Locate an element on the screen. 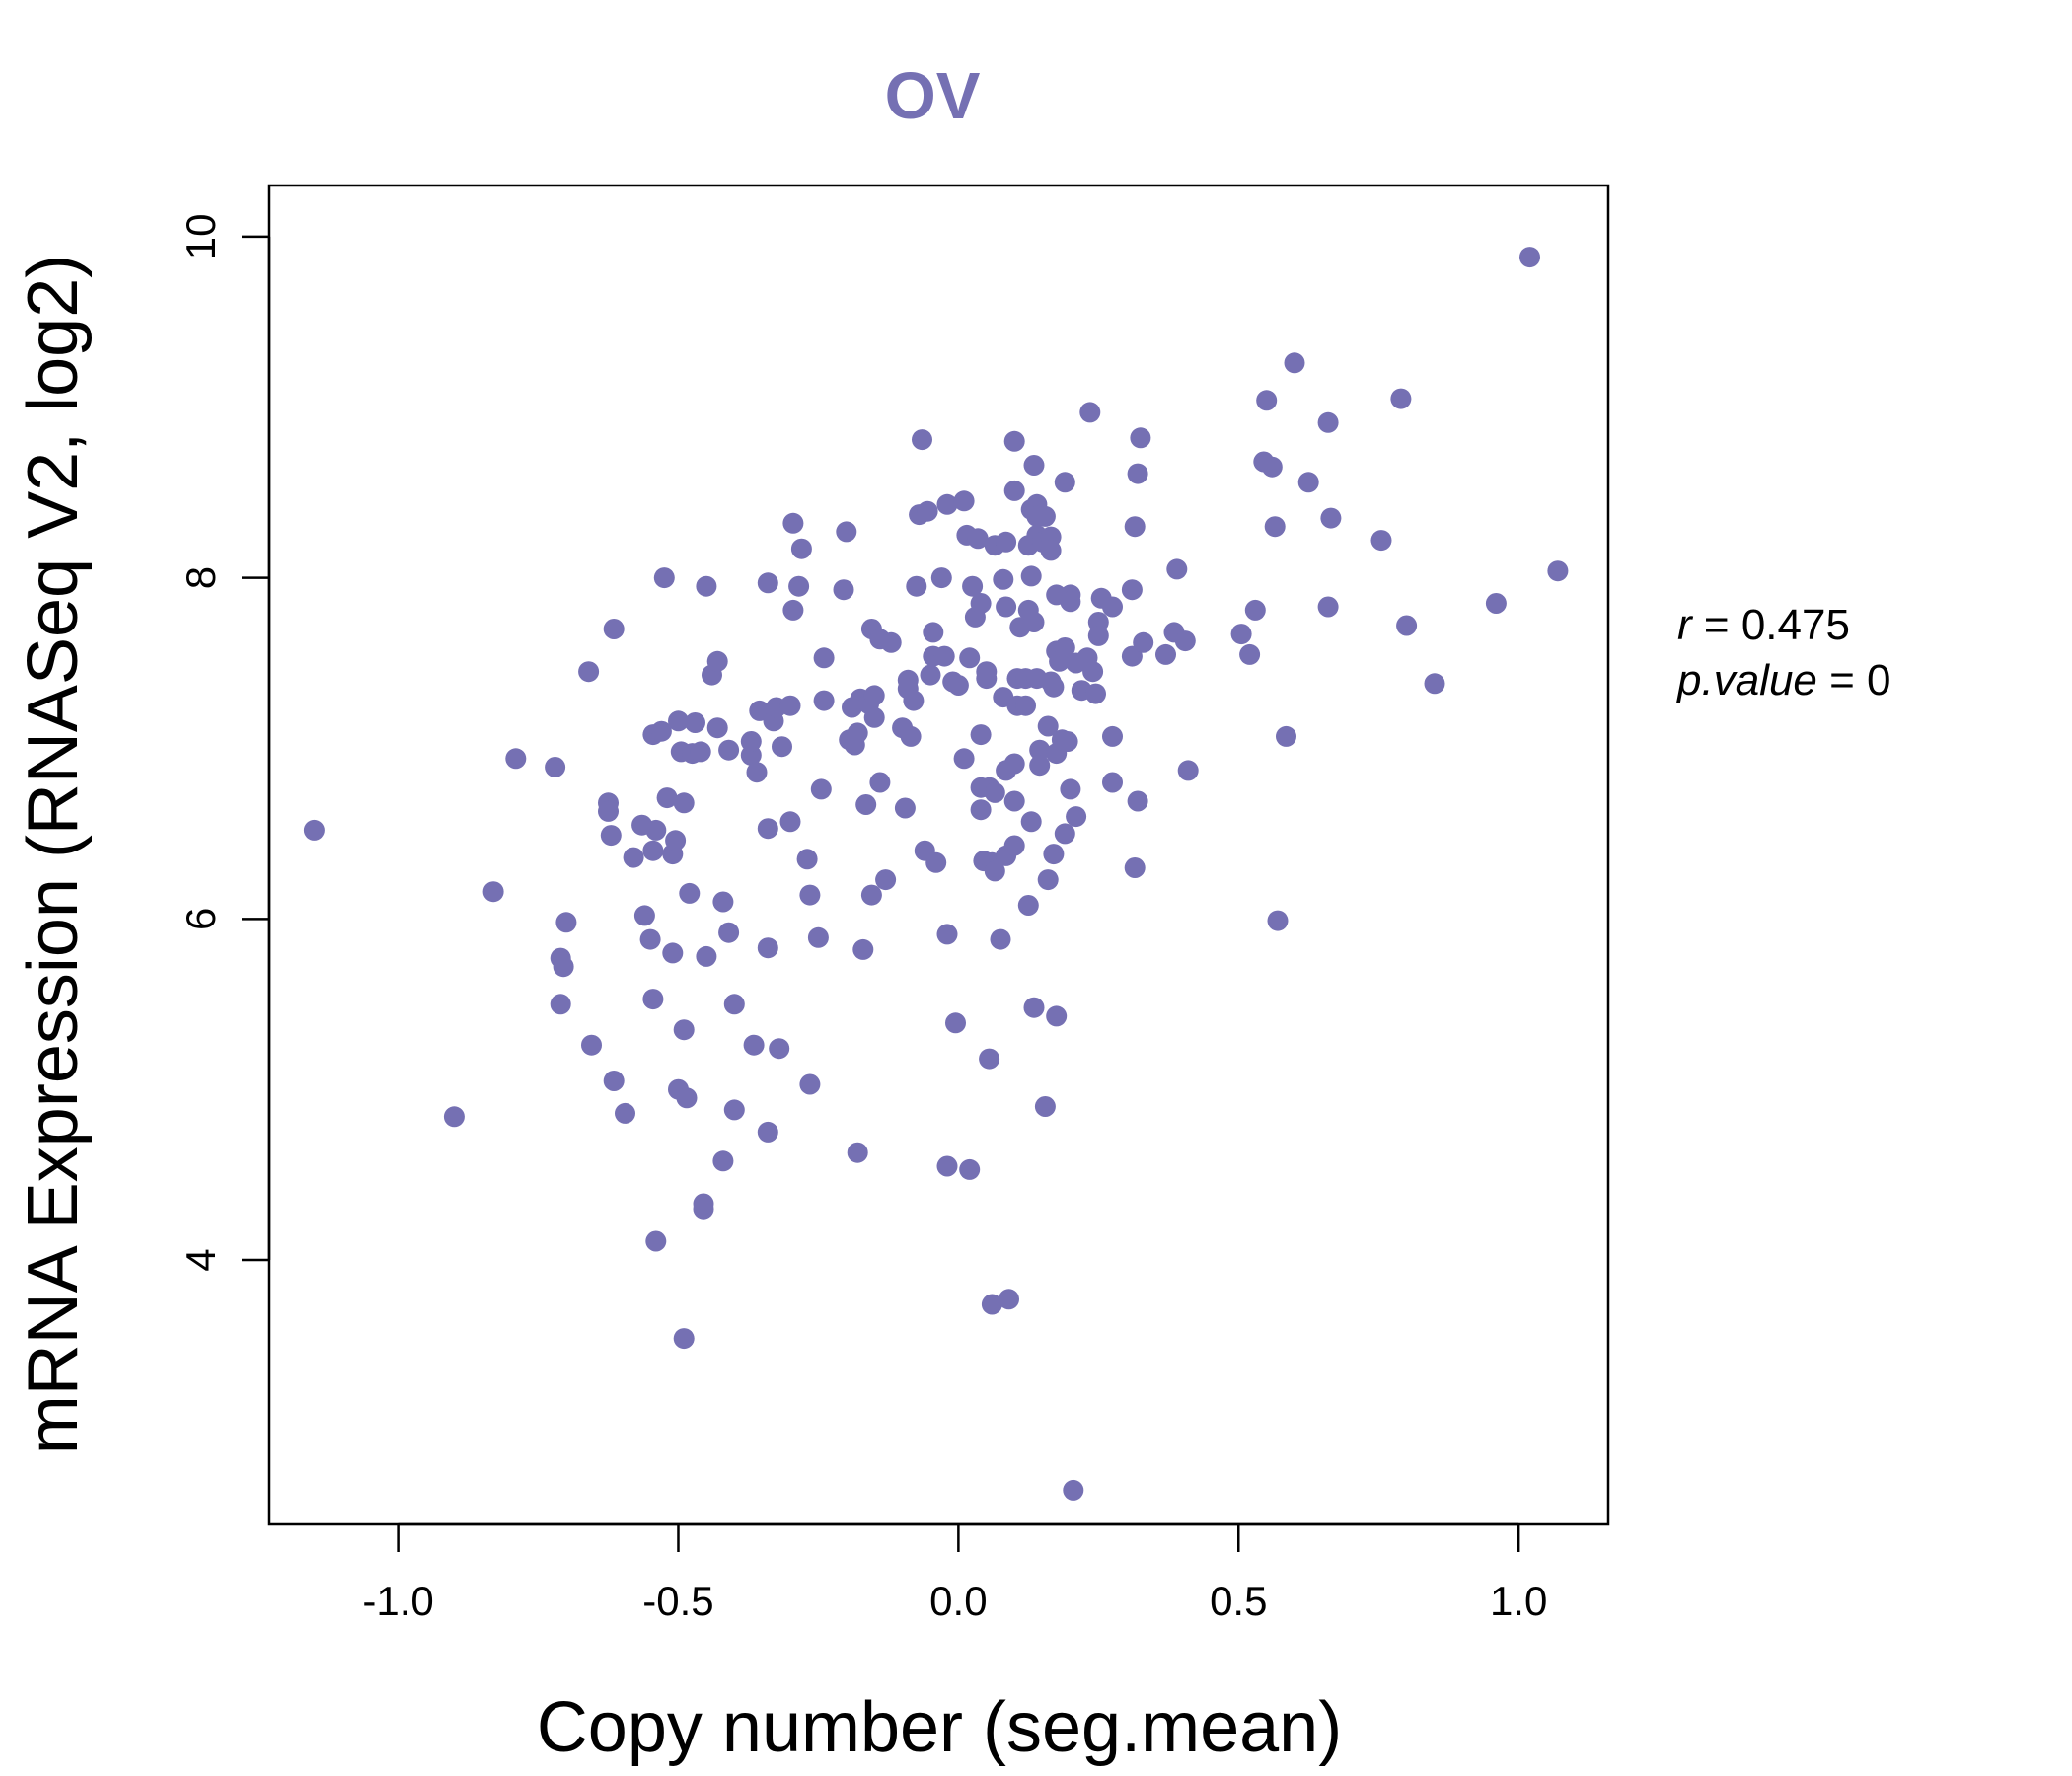  r-value: 0.475 is located at coordinates (1796, 625).